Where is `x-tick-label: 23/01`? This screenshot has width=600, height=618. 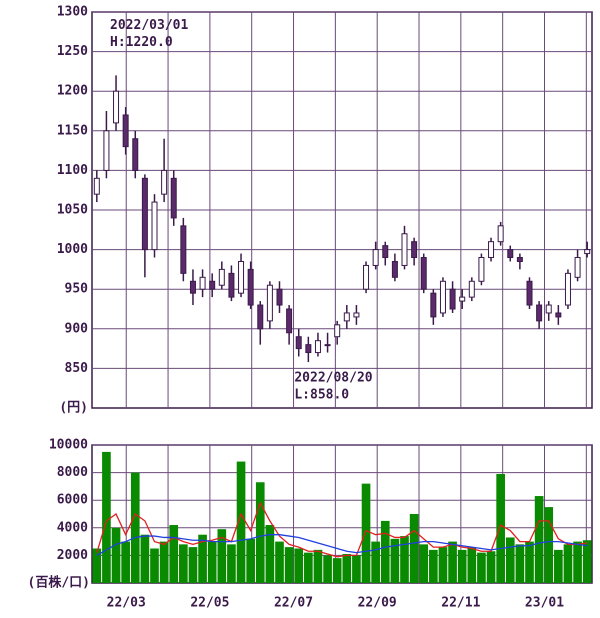
x-tick-label: 23/01 is located at coordinates (544, 603).